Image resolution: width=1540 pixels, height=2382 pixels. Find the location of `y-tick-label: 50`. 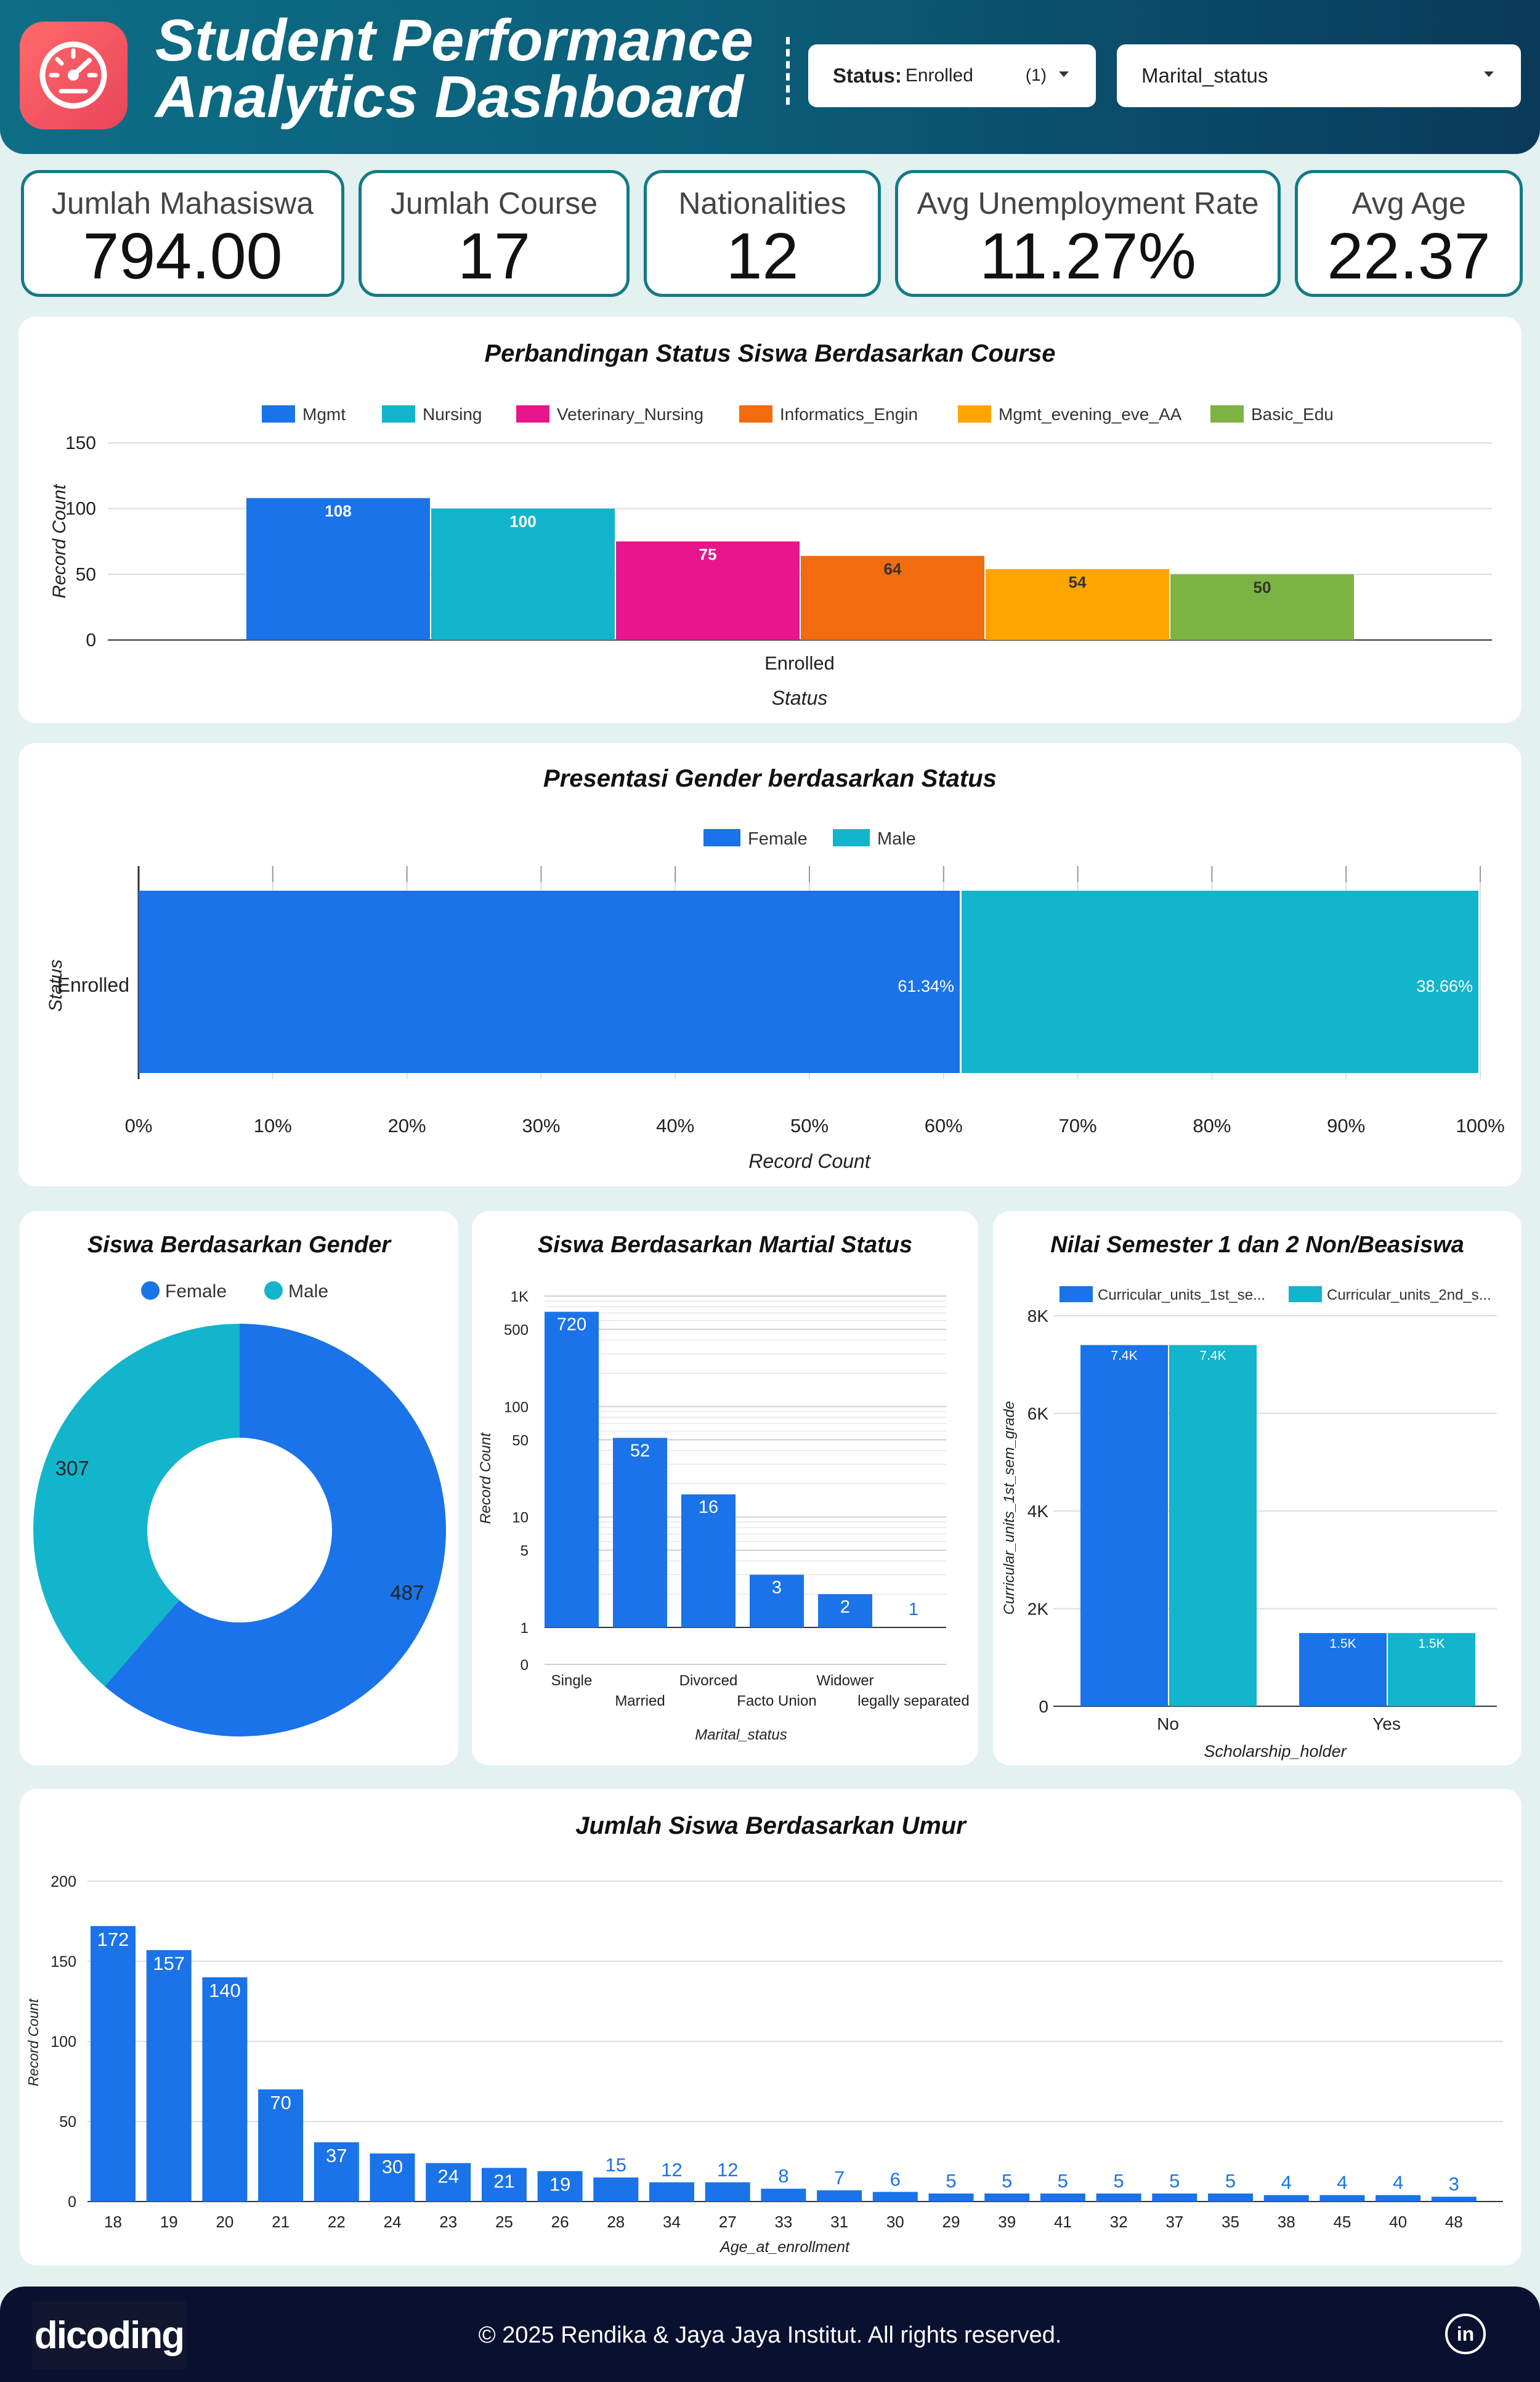

y-tick-label: 50 is located at coordinates (520, 1440).